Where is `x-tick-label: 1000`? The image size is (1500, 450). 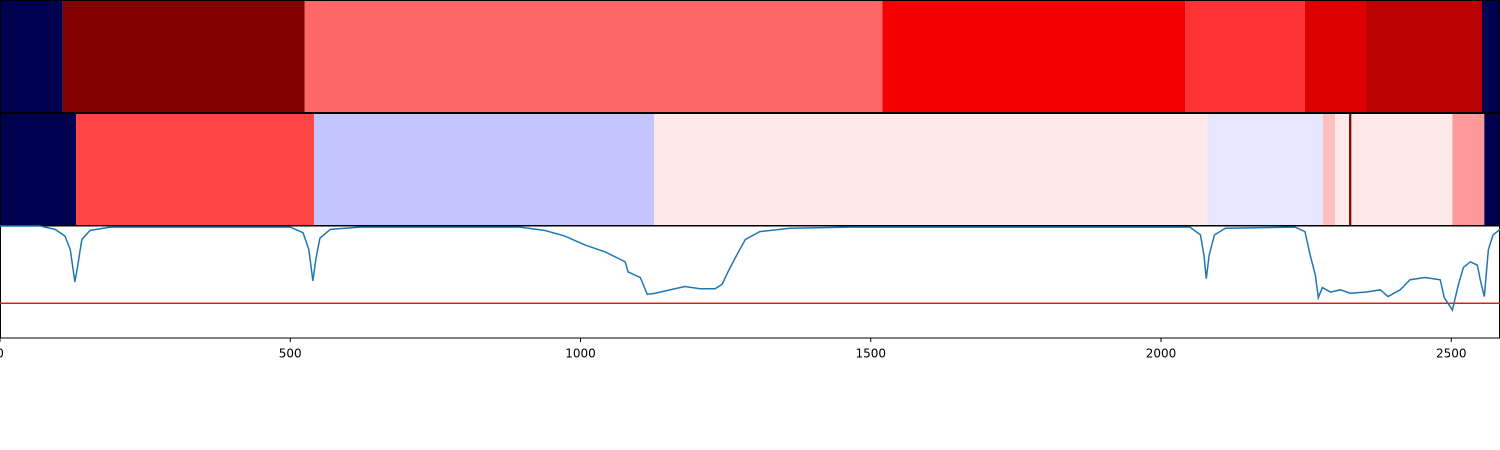
x-tick-label: 1000 is located at coordinates (580, 354).